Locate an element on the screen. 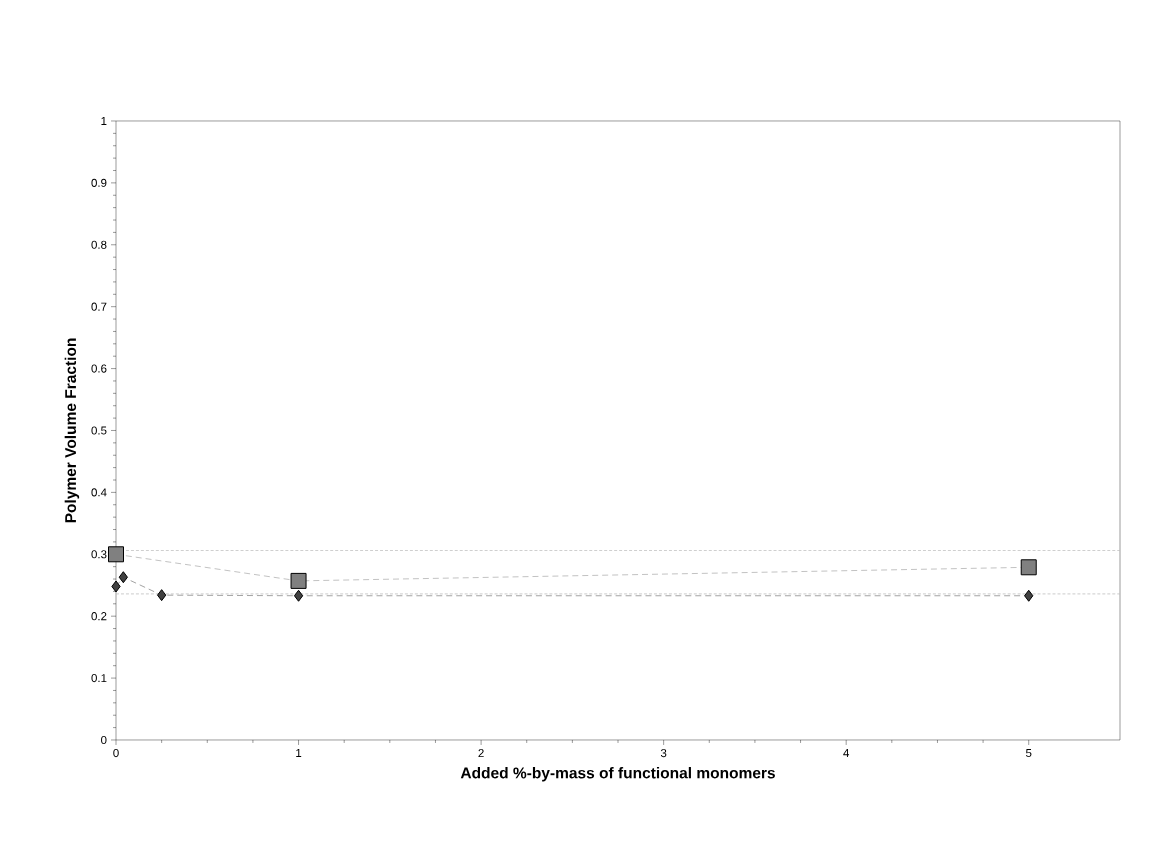  y-tick-label: 0.3 is located at coordinates (99, 554).